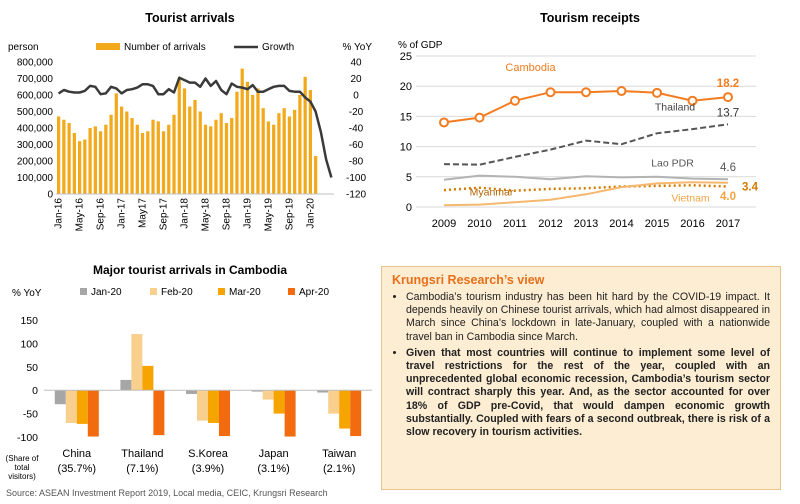 The height and width of the screenshot is (504, 800). I want to click on share-label: (7.1%), so click(142, 469).